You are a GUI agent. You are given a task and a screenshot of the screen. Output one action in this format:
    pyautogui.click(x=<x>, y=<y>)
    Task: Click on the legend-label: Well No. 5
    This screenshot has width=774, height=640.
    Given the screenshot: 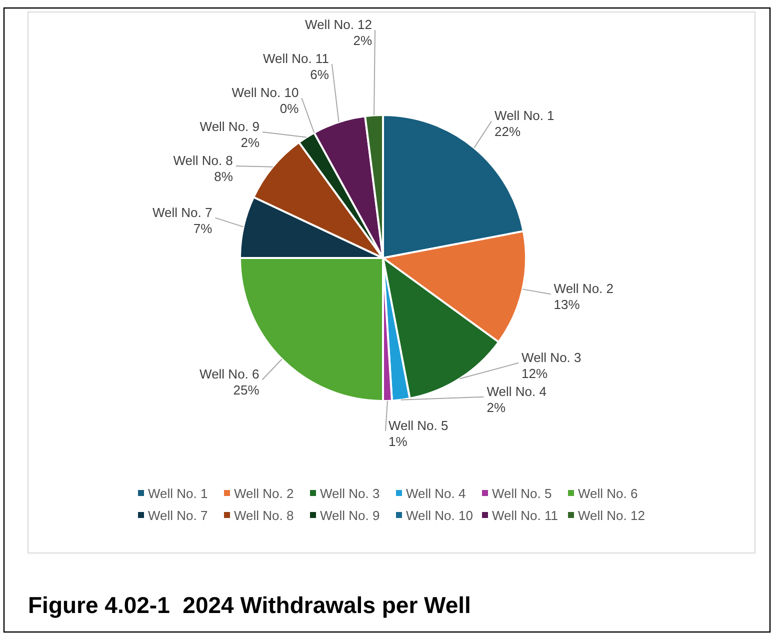 What is the action you would take?
    pyautogui.click(x=522, y=493)
    